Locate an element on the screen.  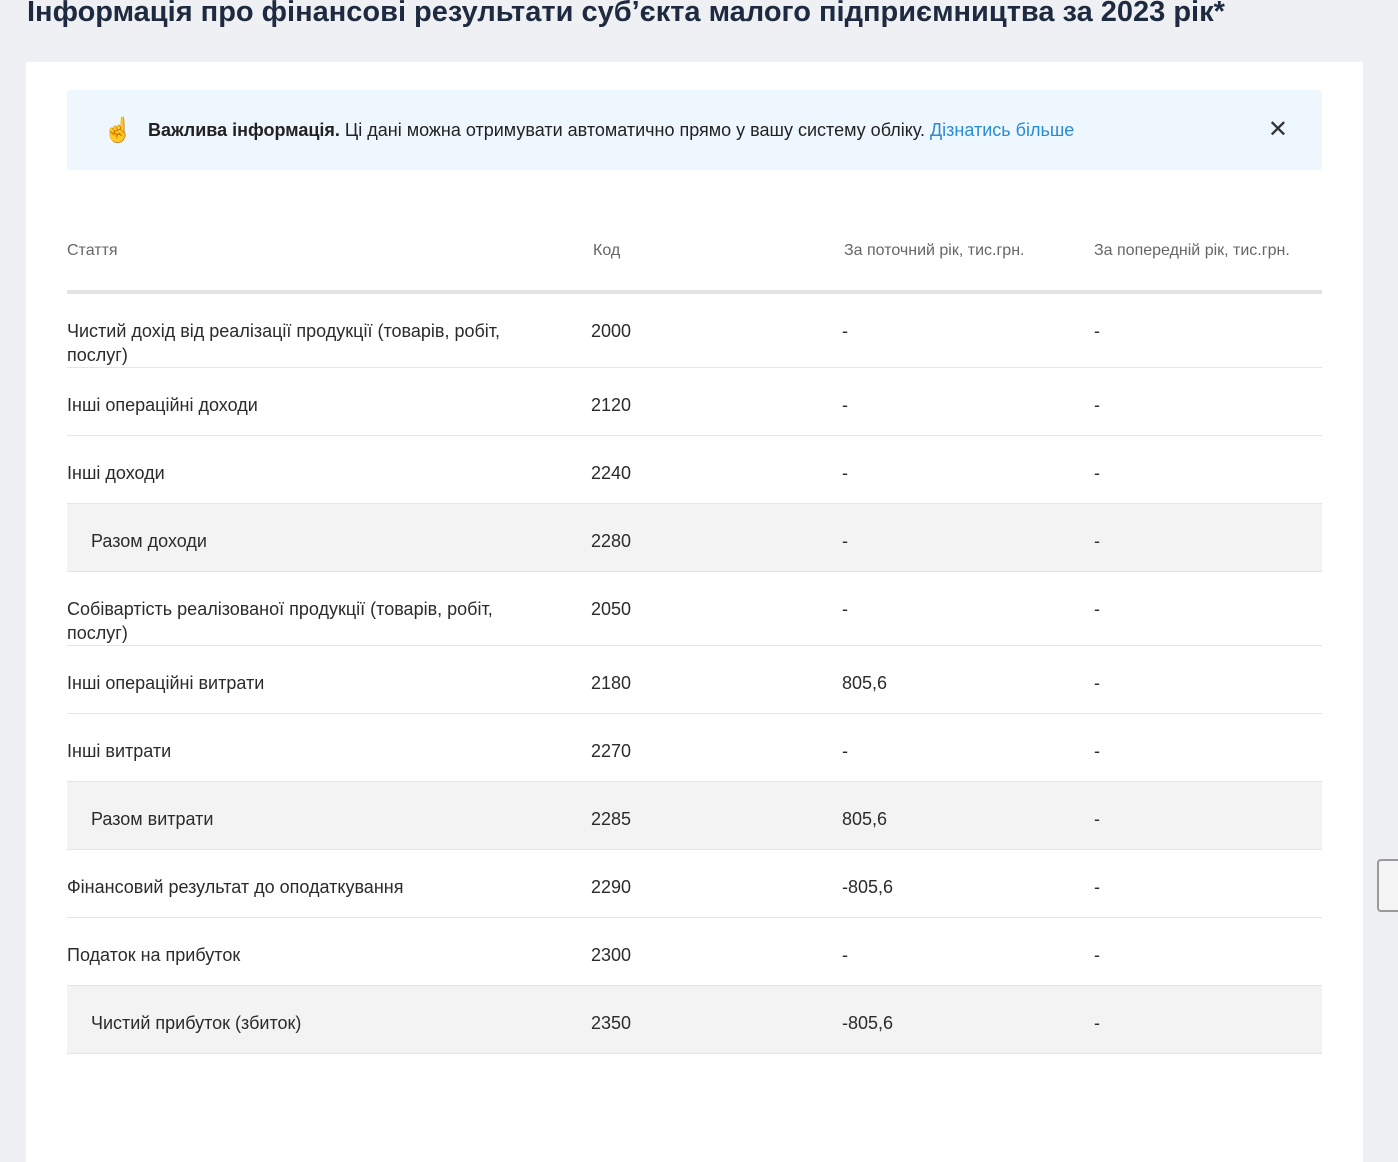
table-row: Чистий прибуток (збиток) 2350 -805,6- is located at coordinates (694, 1019).